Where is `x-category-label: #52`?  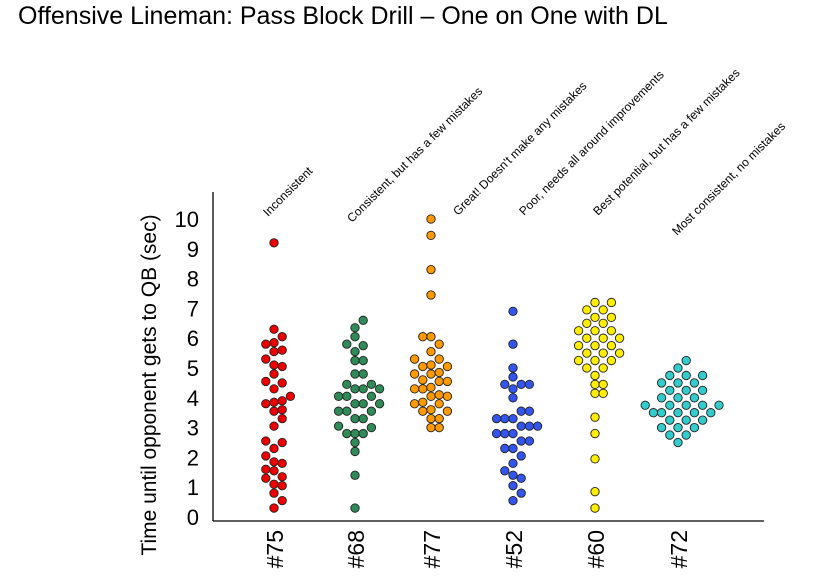 x-category-label: #52 is located at coordinates (514, 549).